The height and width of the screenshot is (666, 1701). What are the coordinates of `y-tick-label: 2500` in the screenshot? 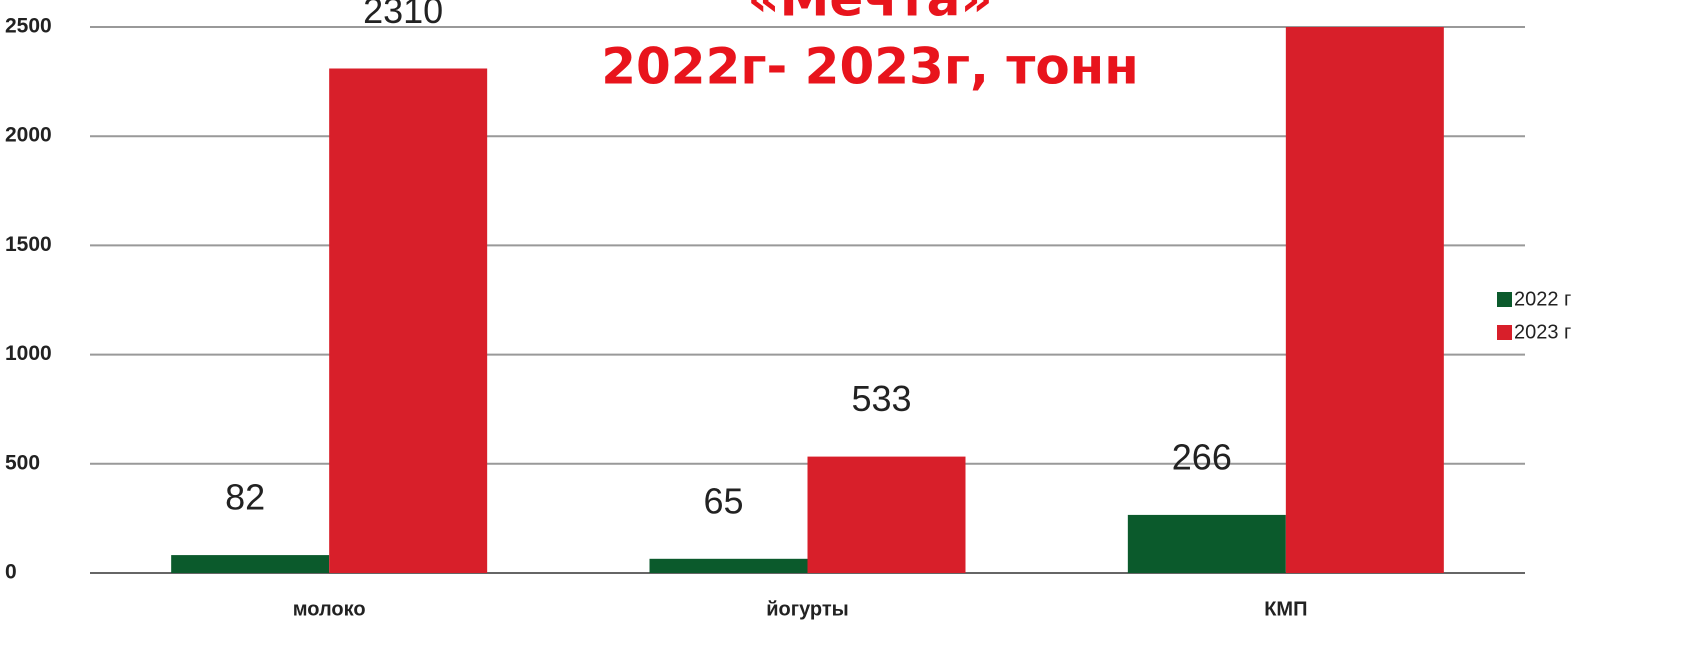 It's located at (28, 26).